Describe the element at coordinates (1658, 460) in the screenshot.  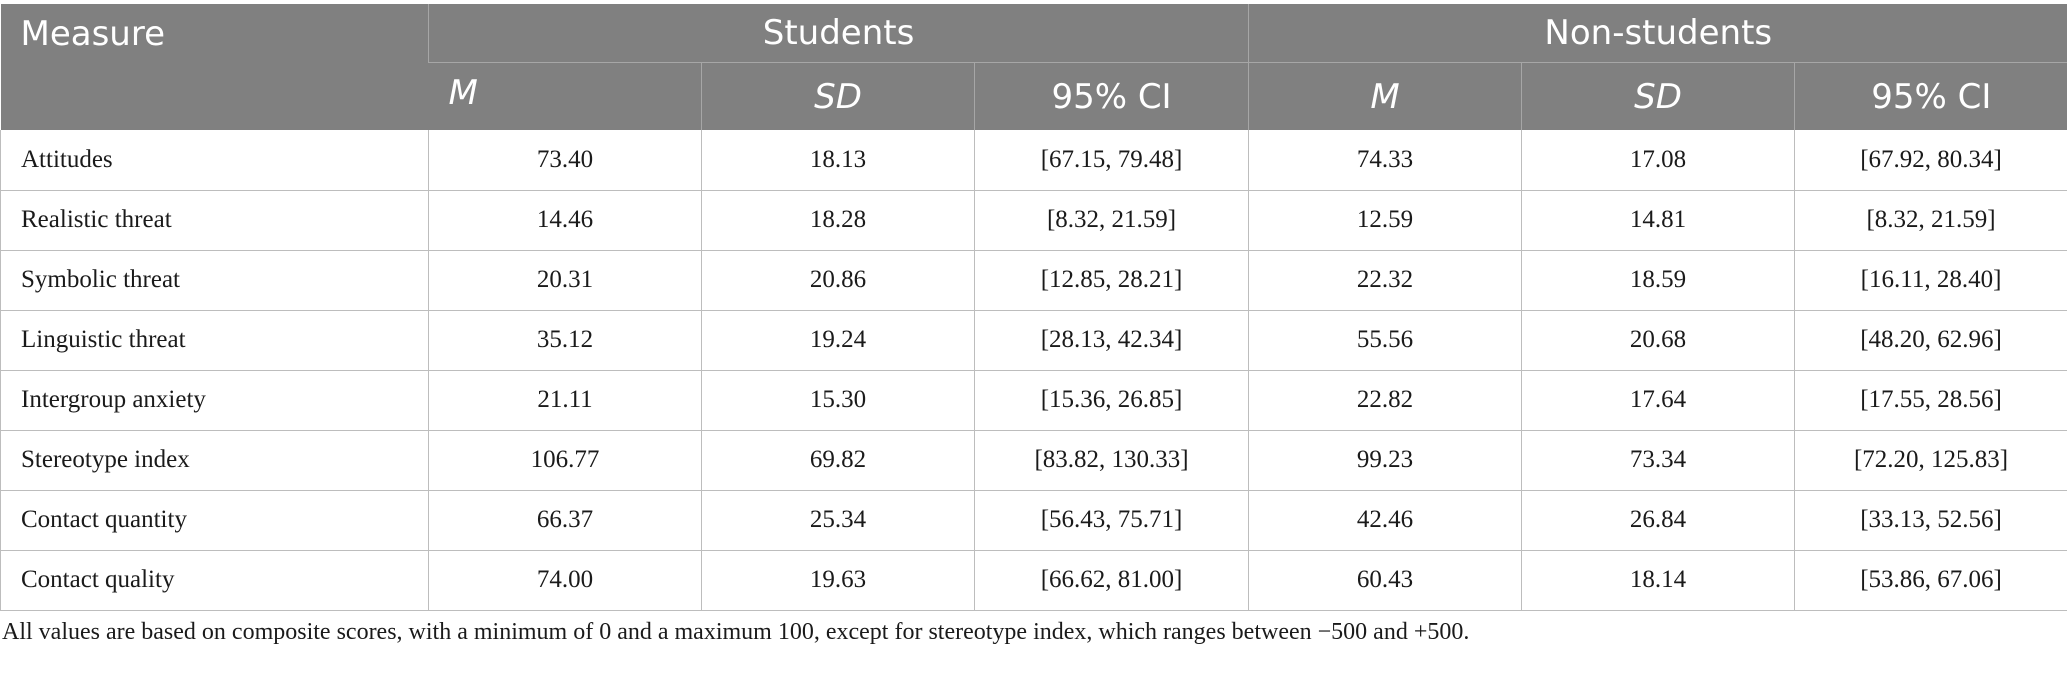
I see `non-students-sd-cell: 73.34` at that location.